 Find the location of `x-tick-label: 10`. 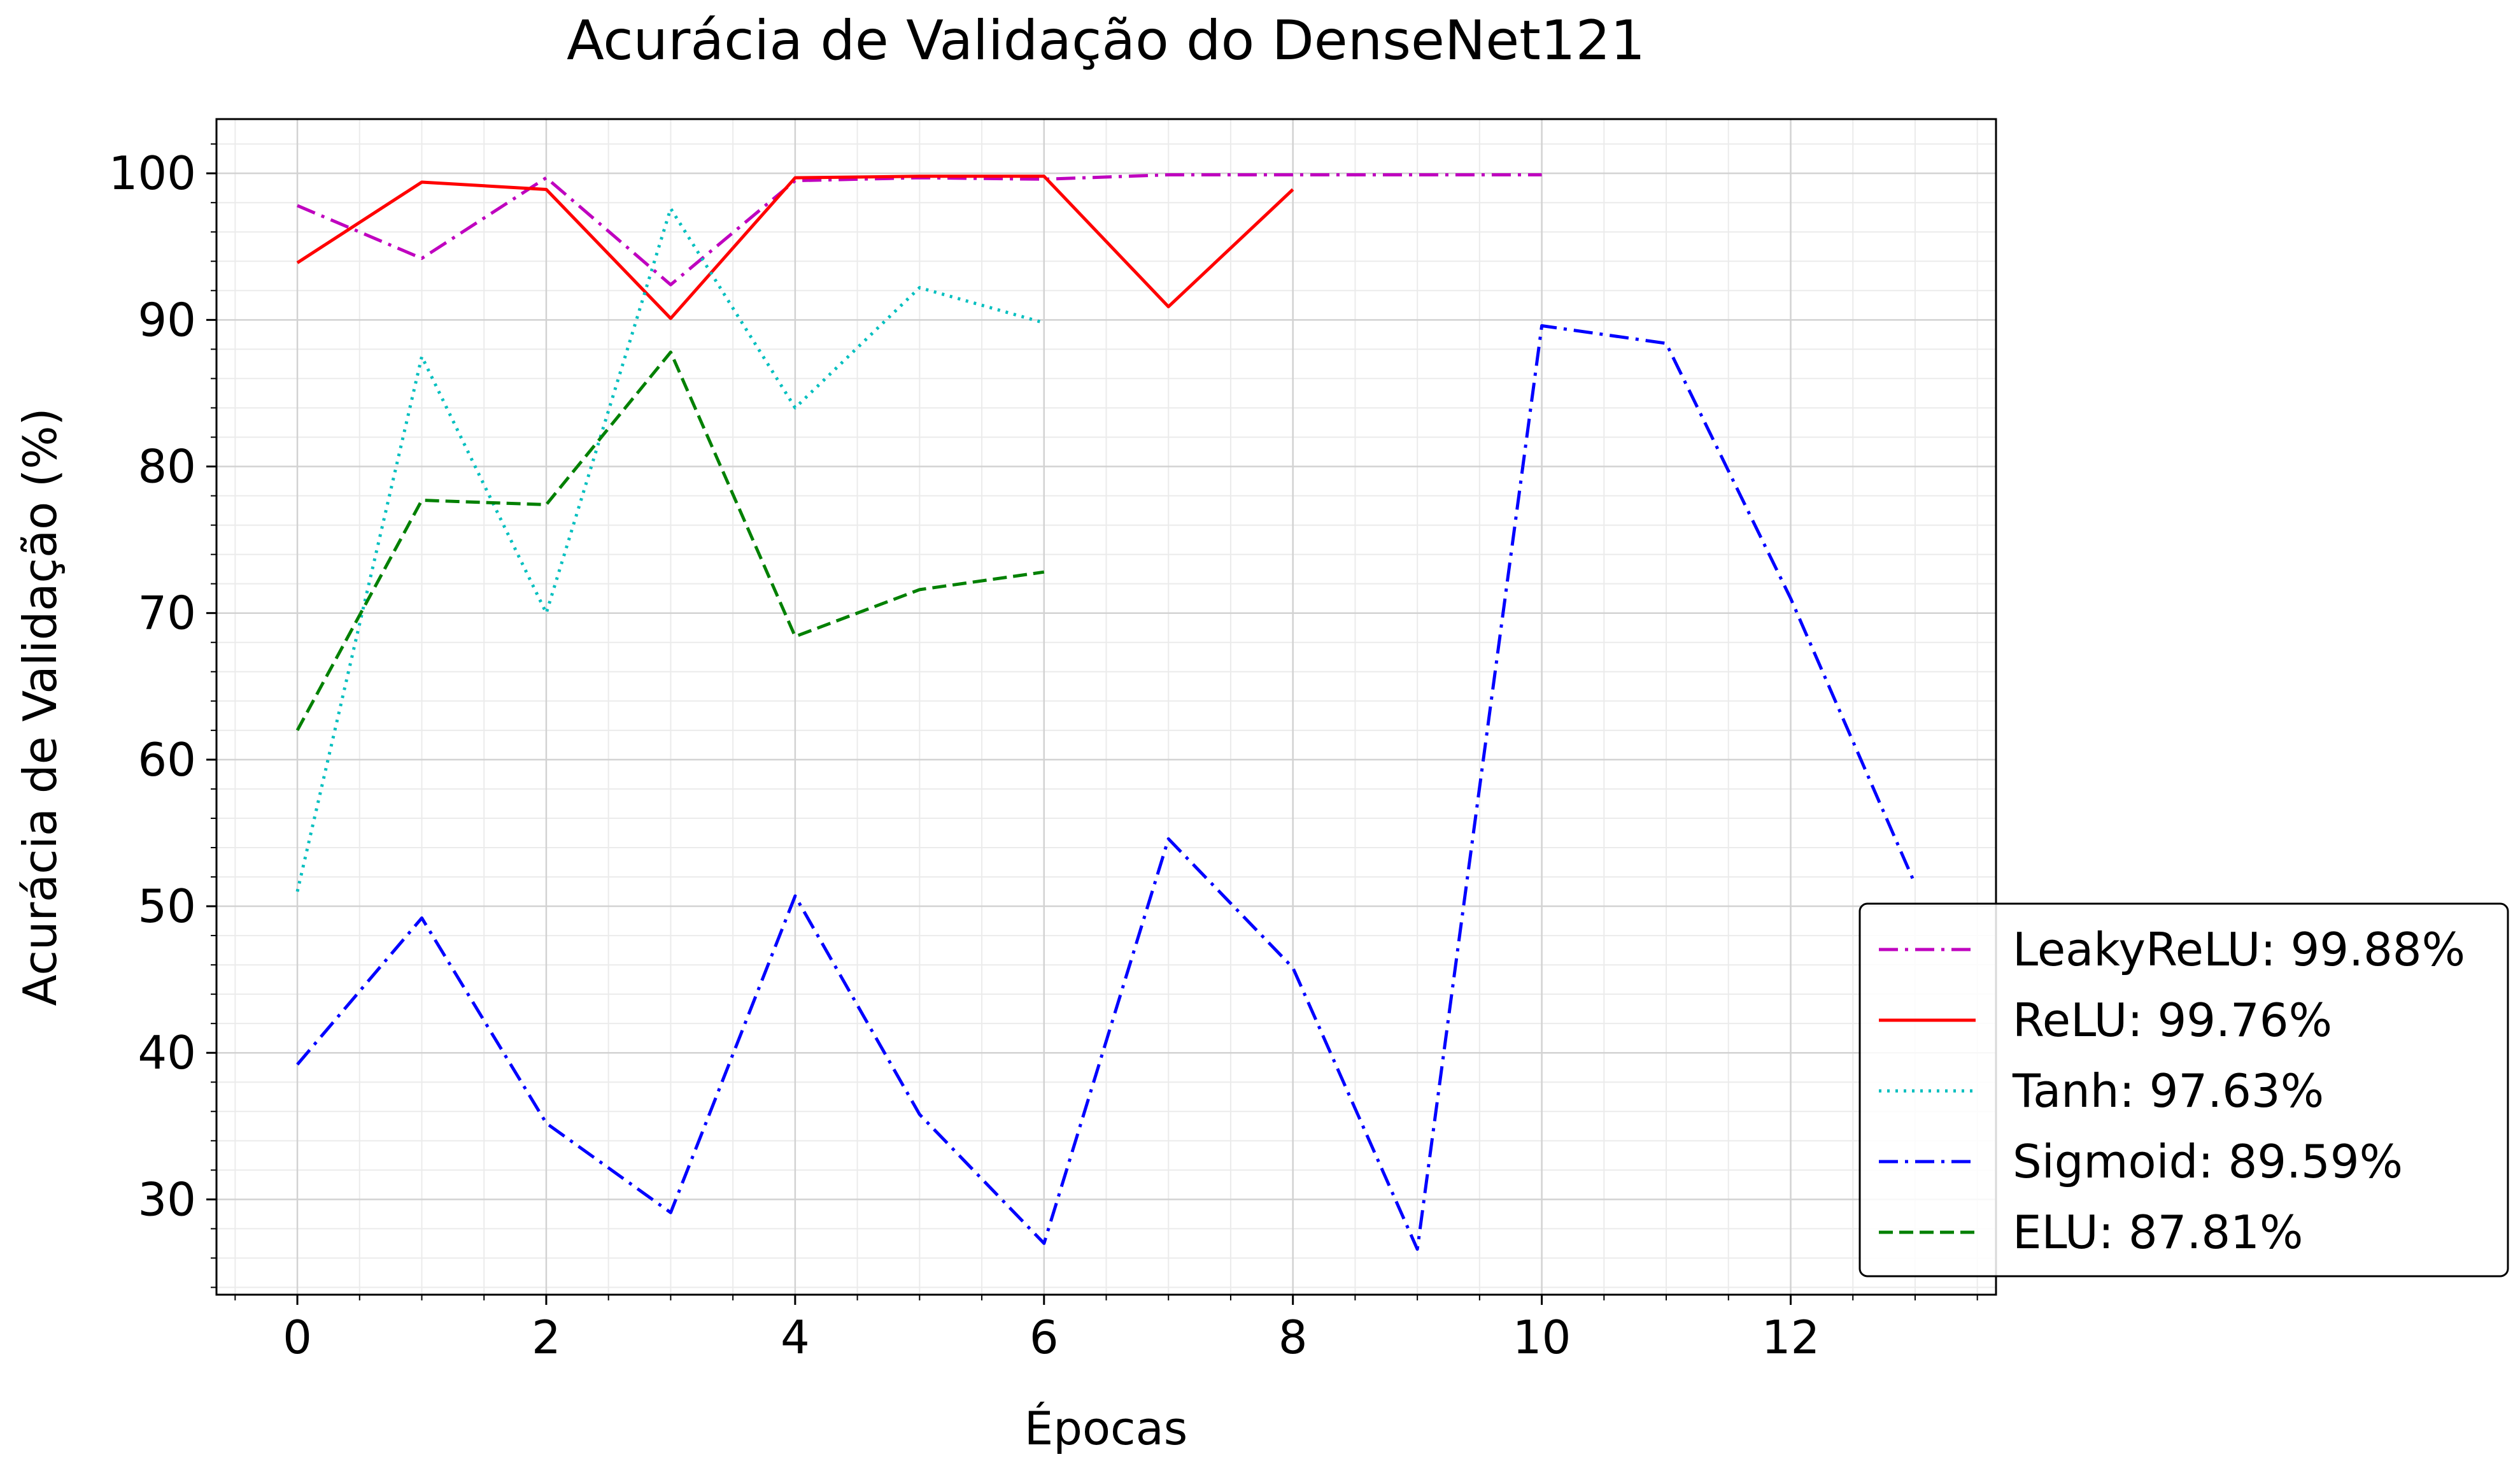

x-tick-label: 10 is located at coordinates (1542, 1337).